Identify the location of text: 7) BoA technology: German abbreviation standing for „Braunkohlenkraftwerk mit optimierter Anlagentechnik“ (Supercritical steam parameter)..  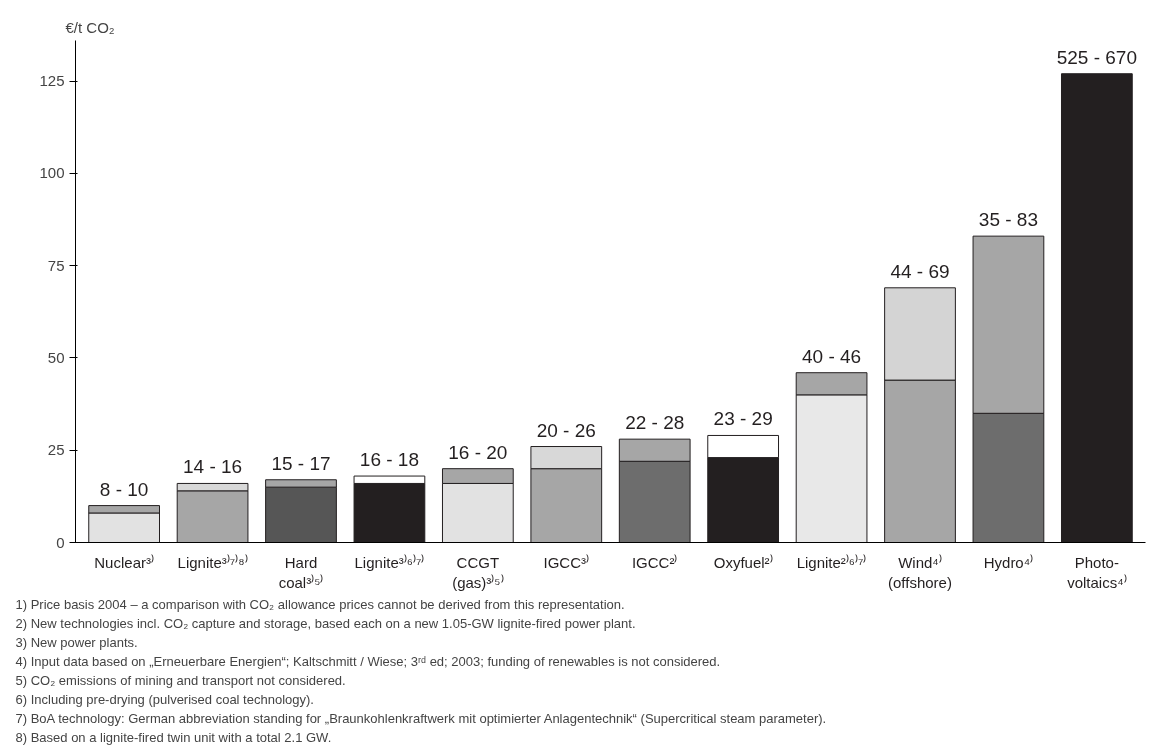
(421, 718).